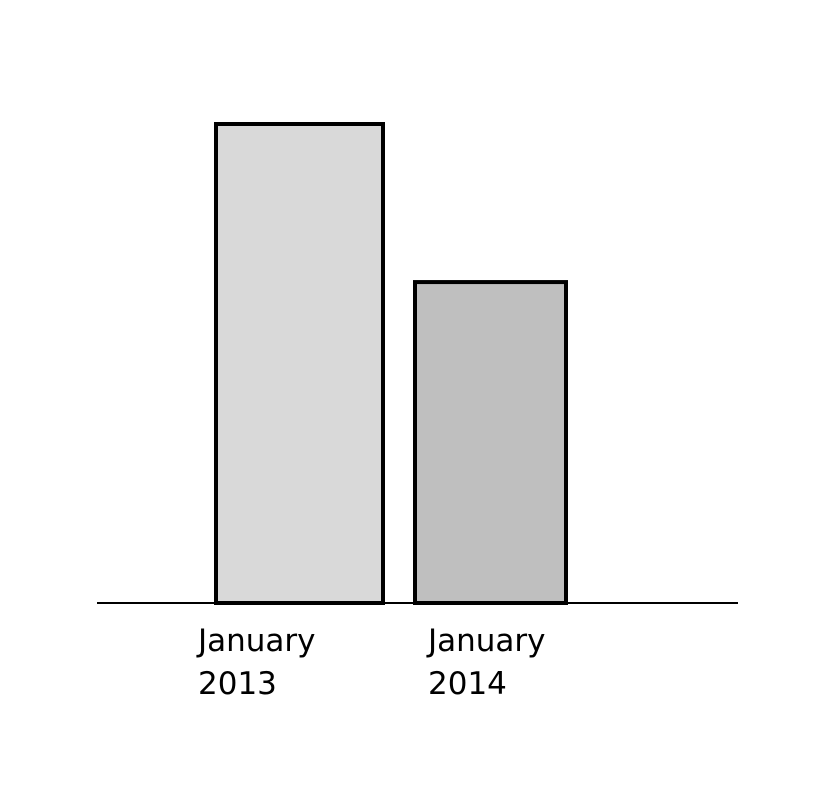 The image size is (813, 788). I want to click on x-tick-label-line: 2014, so click(467, 684).